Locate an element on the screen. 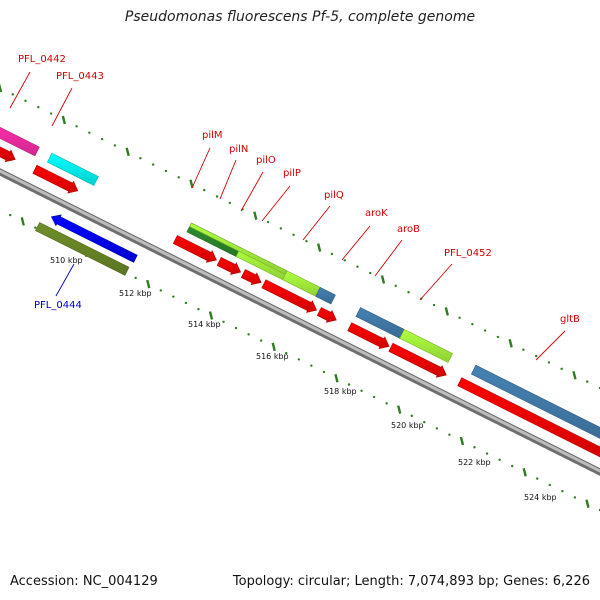 The height and width of the screenshot is (600, 600). gene-label: aroK is located at coordinates (376, 213).